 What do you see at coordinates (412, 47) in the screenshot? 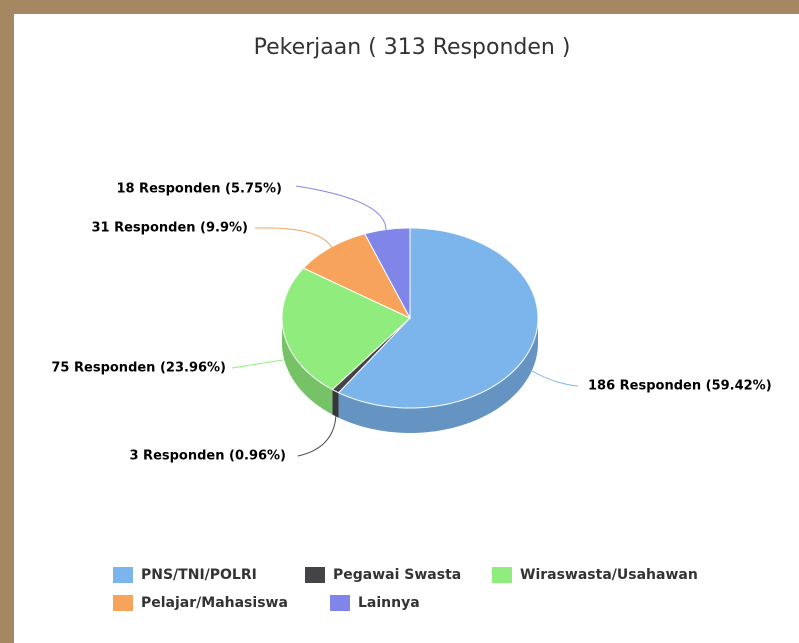
I see `chart-title: Pekerjaan ( 313 Responden )` at bounding box center [412, 47].